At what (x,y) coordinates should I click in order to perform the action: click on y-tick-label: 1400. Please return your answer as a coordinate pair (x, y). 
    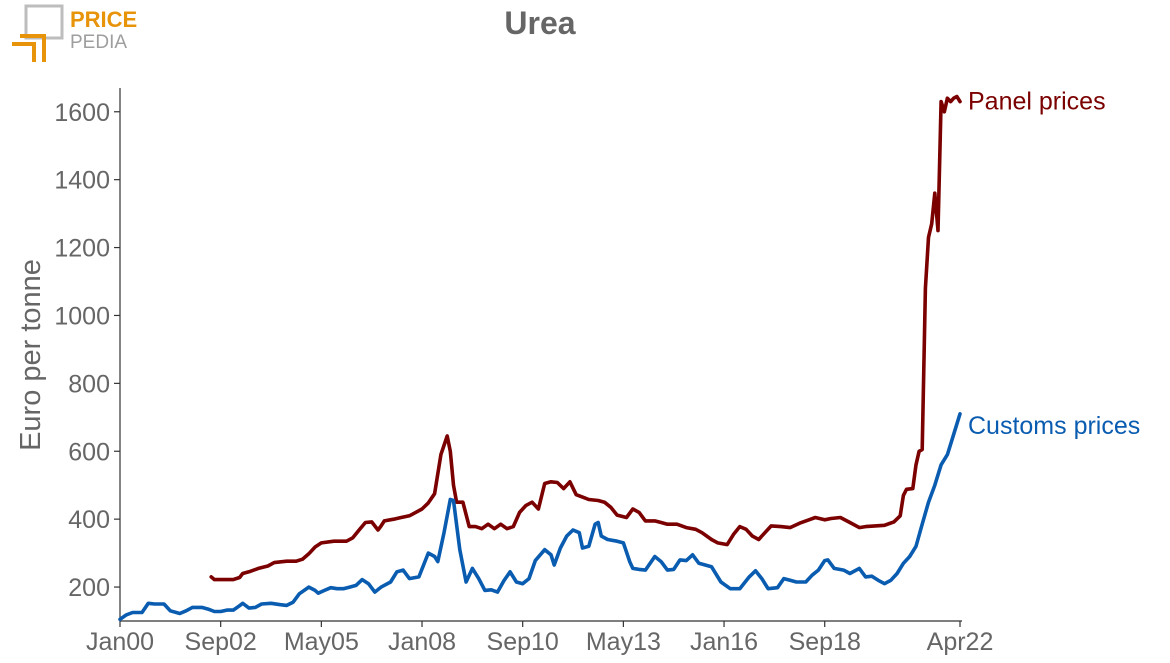
    Looking at the image, I should click on (82, 181).